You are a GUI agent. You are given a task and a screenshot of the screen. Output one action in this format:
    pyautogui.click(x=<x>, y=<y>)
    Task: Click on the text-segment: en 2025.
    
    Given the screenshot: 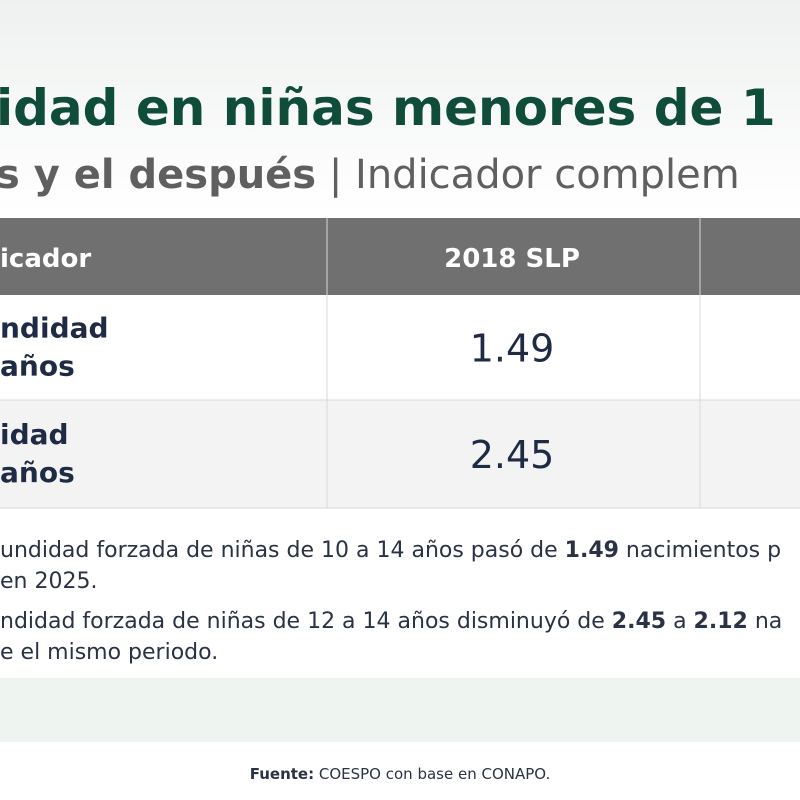 What is the action you would take?
    pyautogui.click(x=48, y=581)
    